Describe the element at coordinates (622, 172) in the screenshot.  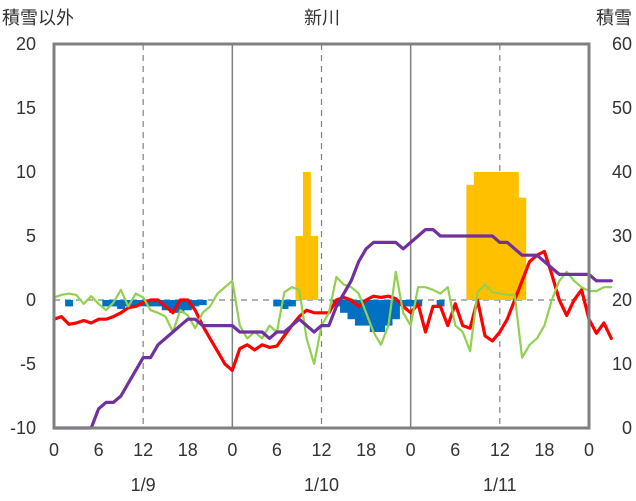
I see `right-y-tick-label: 40` at that location.